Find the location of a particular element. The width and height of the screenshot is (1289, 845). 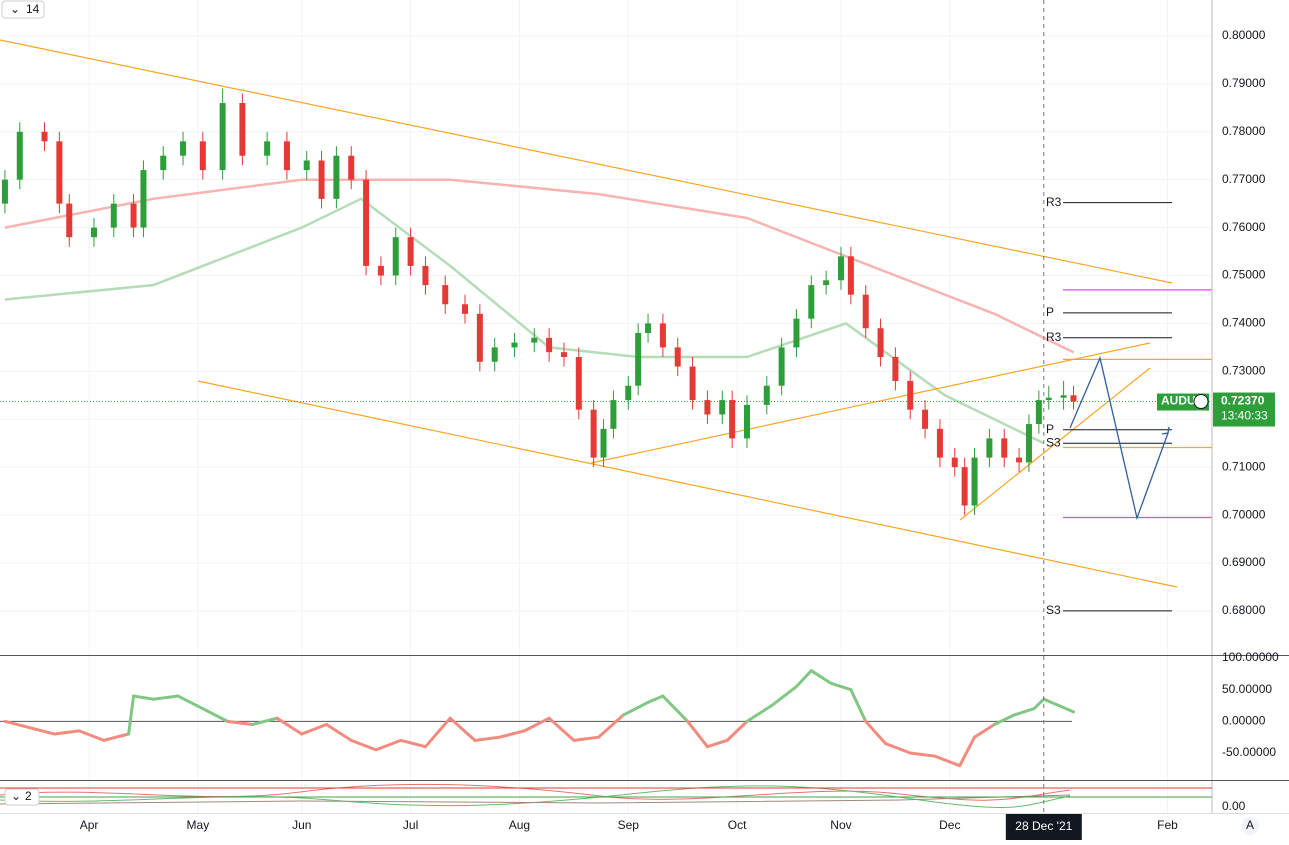

add-button is located at coordinates (1201, 402).